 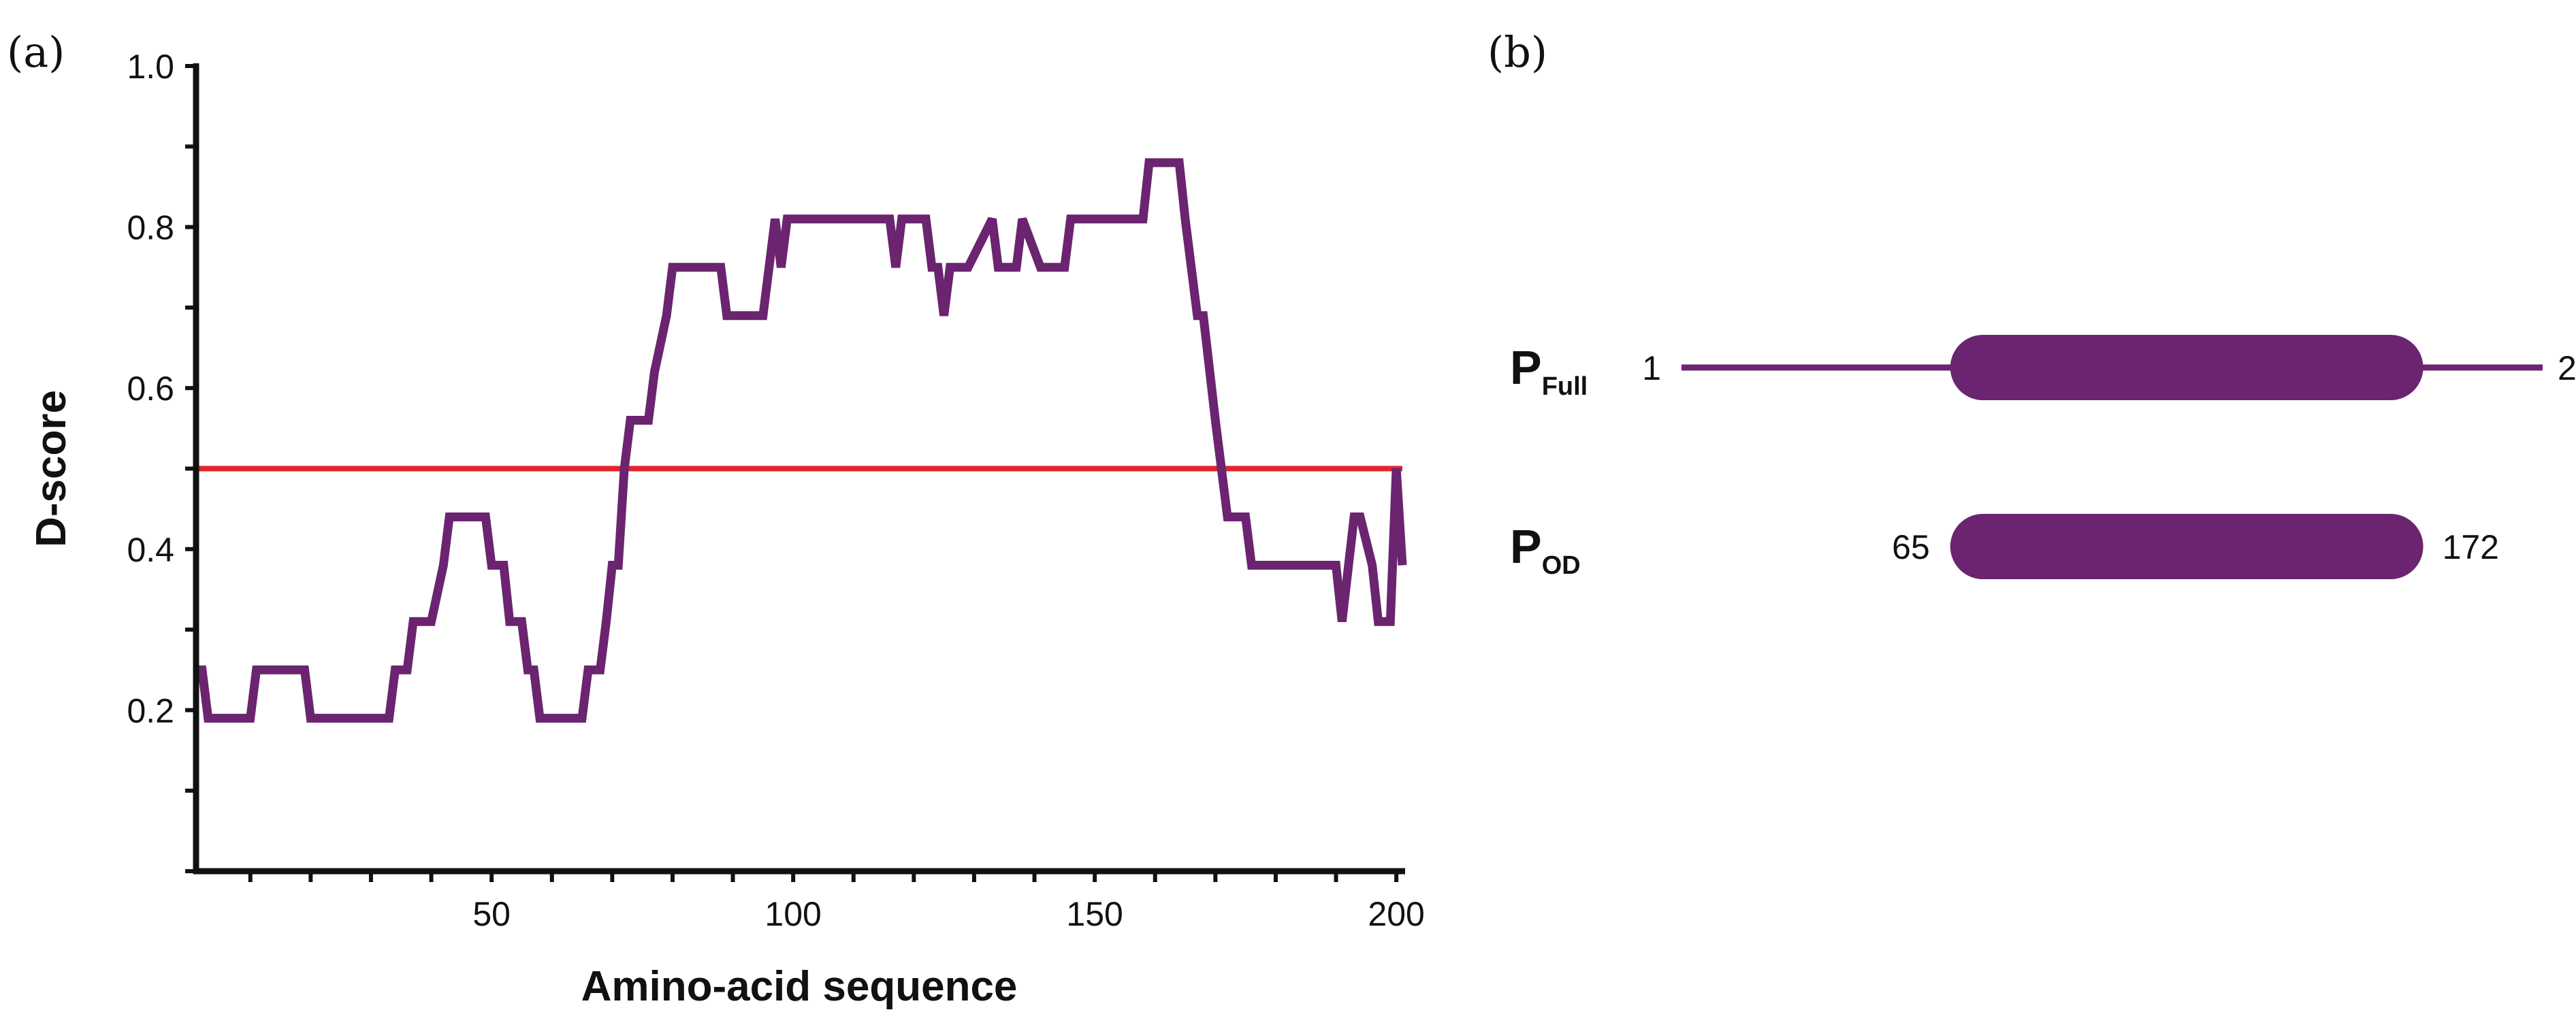 What do you see at coordinates (1396, 914) in the screenshot?
I see `x-tick-label: 200` at bounding box center [1396, 914].